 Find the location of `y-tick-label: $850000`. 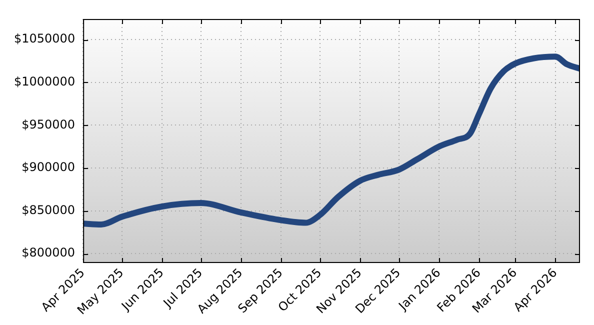

y-tick-label: $850000 is located at coordinates (49, 209).